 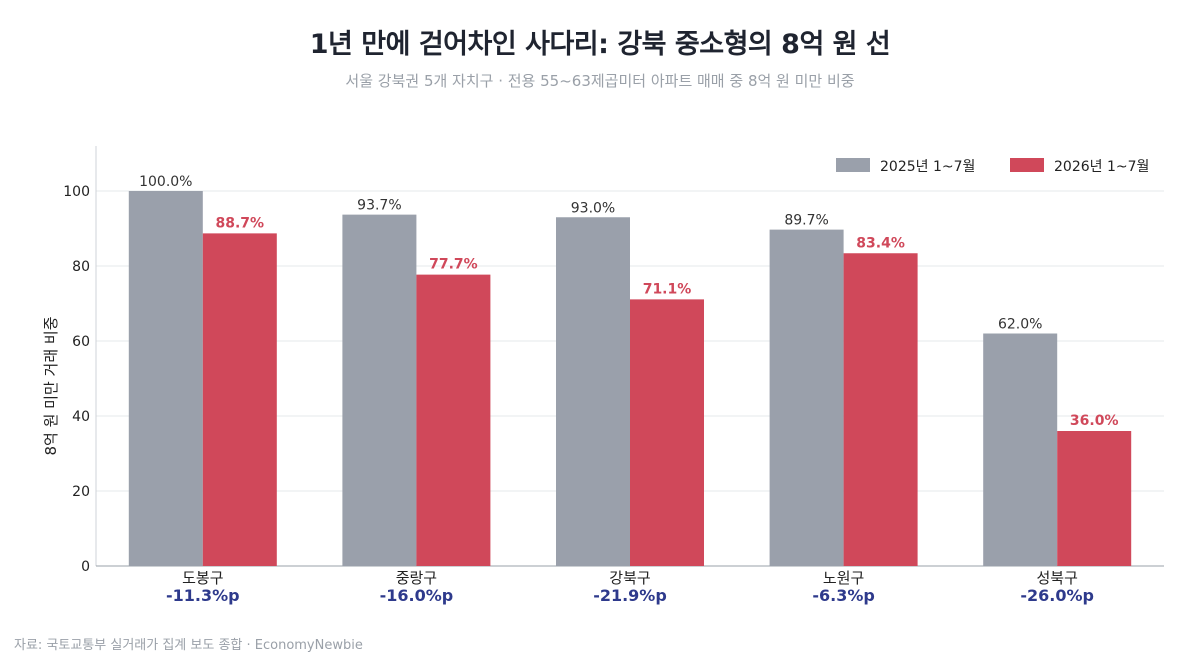 What do you see at coordinates (379, 206) in the screenshot?
I see `data-label-2025: 93.7%` at bounding box center [379, 206].